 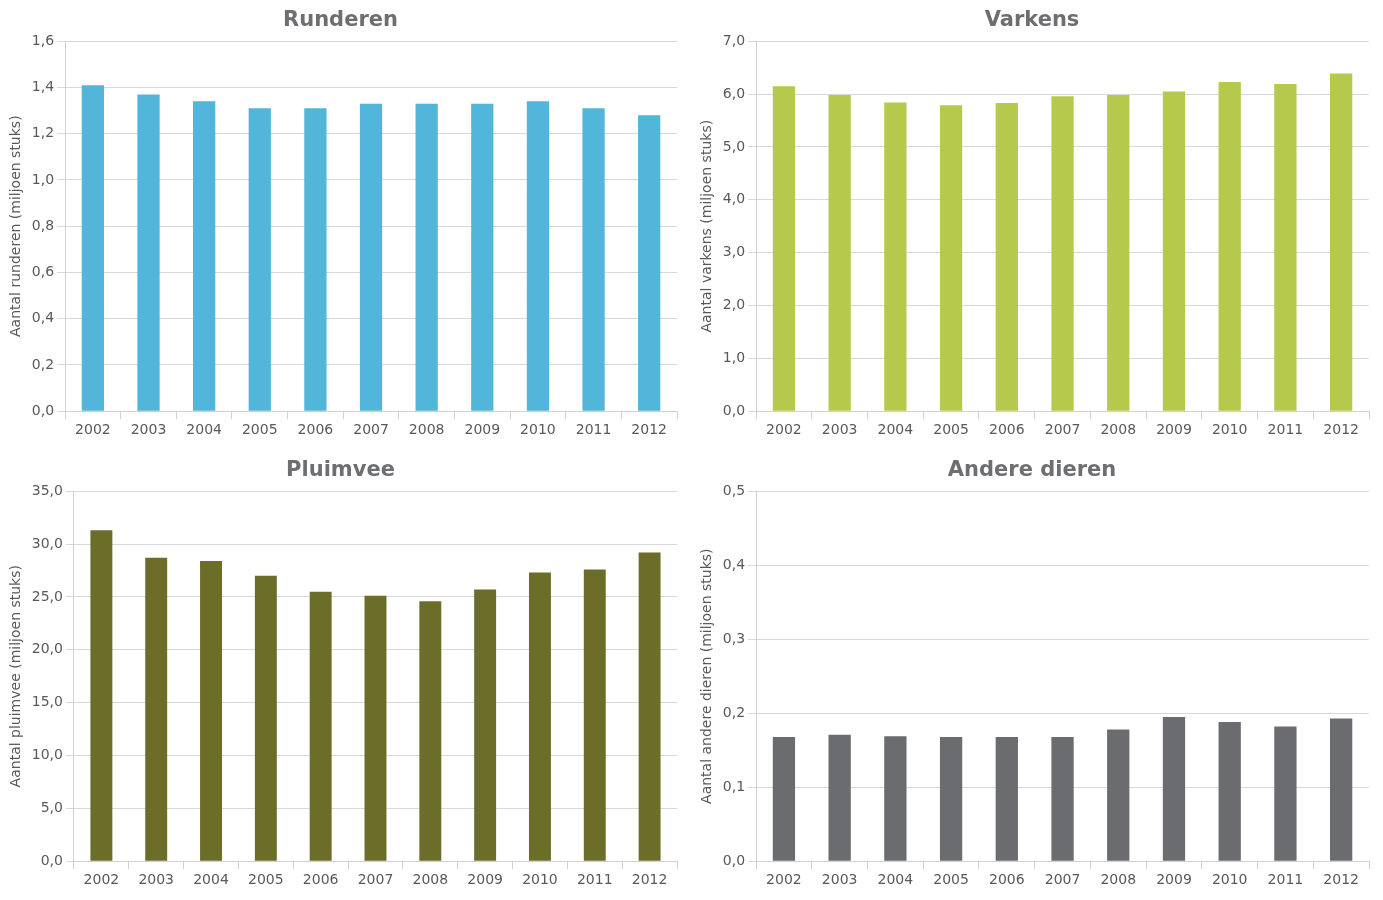 I want to click on y-tick-label: 30,0, so click(x=47, y=542).